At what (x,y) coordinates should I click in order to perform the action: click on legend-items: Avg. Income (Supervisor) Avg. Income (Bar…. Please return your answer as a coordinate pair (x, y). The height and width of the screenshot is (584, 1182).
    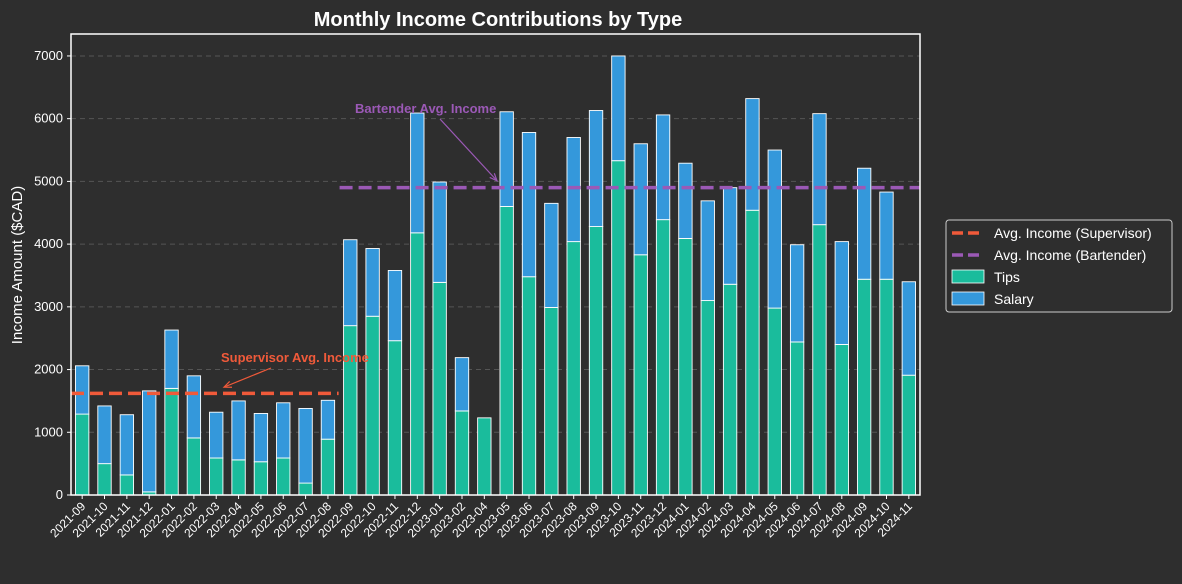
    Looking at the image, I should click on (1051, 266).